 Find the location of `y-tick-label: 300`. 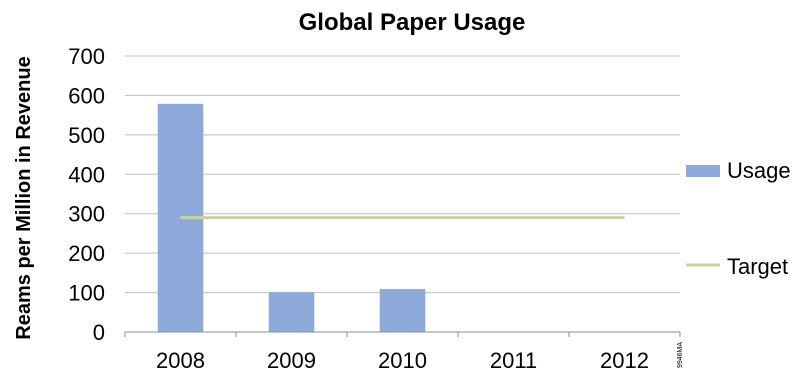

y-tick-label: 300 is located at coordinates (86, 214).